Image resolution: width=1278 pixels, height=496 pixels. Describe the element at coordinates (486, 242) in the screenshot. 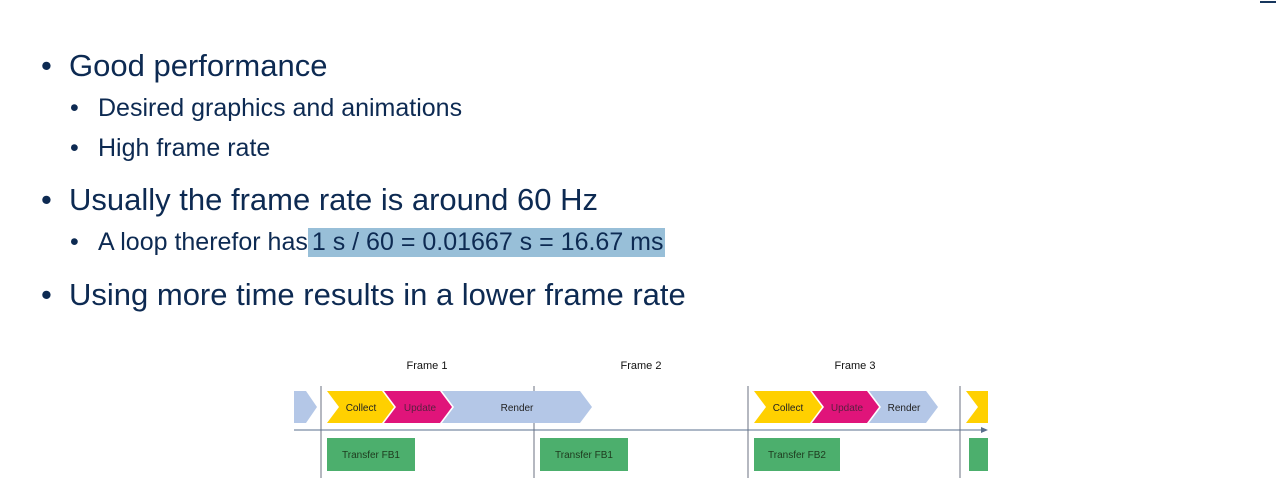

I see `highlighted-formula: 1 s / 60 = 0.01667 s = 16.67 ms` at that location.